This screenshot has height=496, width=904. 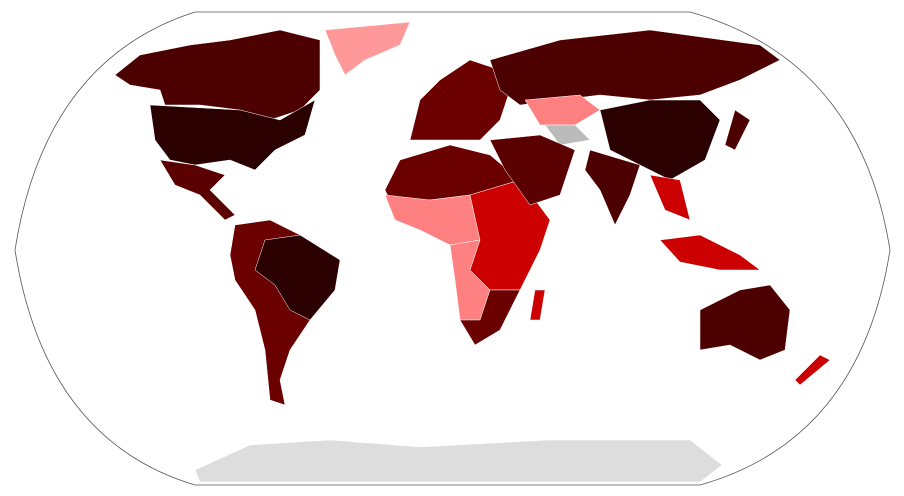 I want to click on indonesia, so click(x=710, y=252).